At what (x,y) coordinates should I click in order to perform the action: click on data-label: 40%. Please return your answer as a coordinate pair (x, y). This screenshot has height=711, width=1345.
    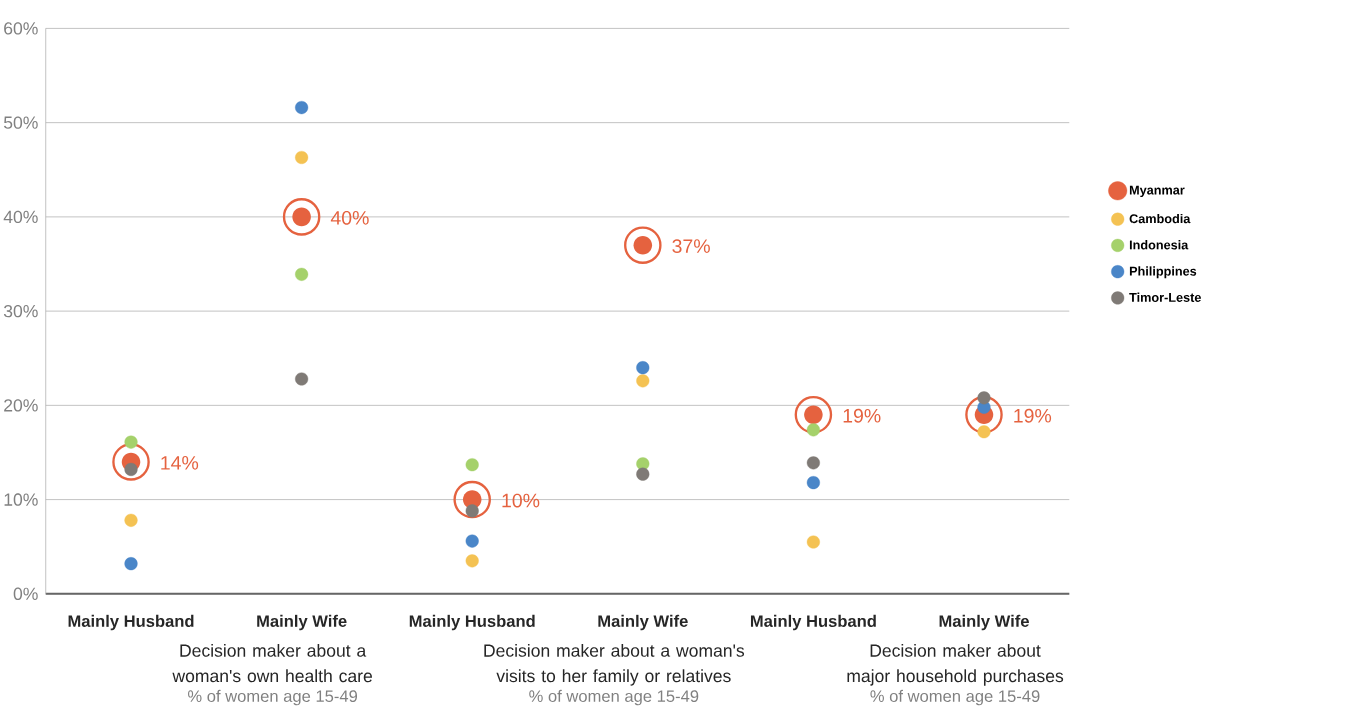
    Looking at the image, I should click on (349, 218).